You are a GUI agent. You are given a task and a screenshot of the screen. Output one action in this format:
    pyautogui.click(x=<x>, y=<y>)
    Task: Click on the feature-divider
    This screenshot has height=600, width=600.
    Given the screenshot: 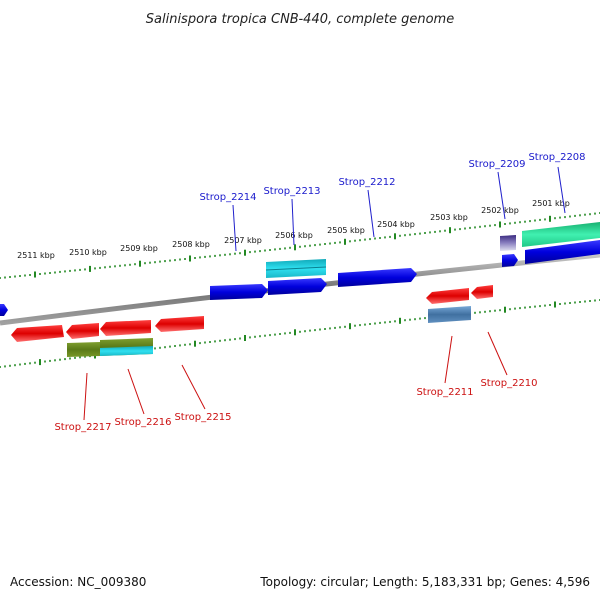 What is the action you would take?
    pyautogui.click(x=296, y=268)
    